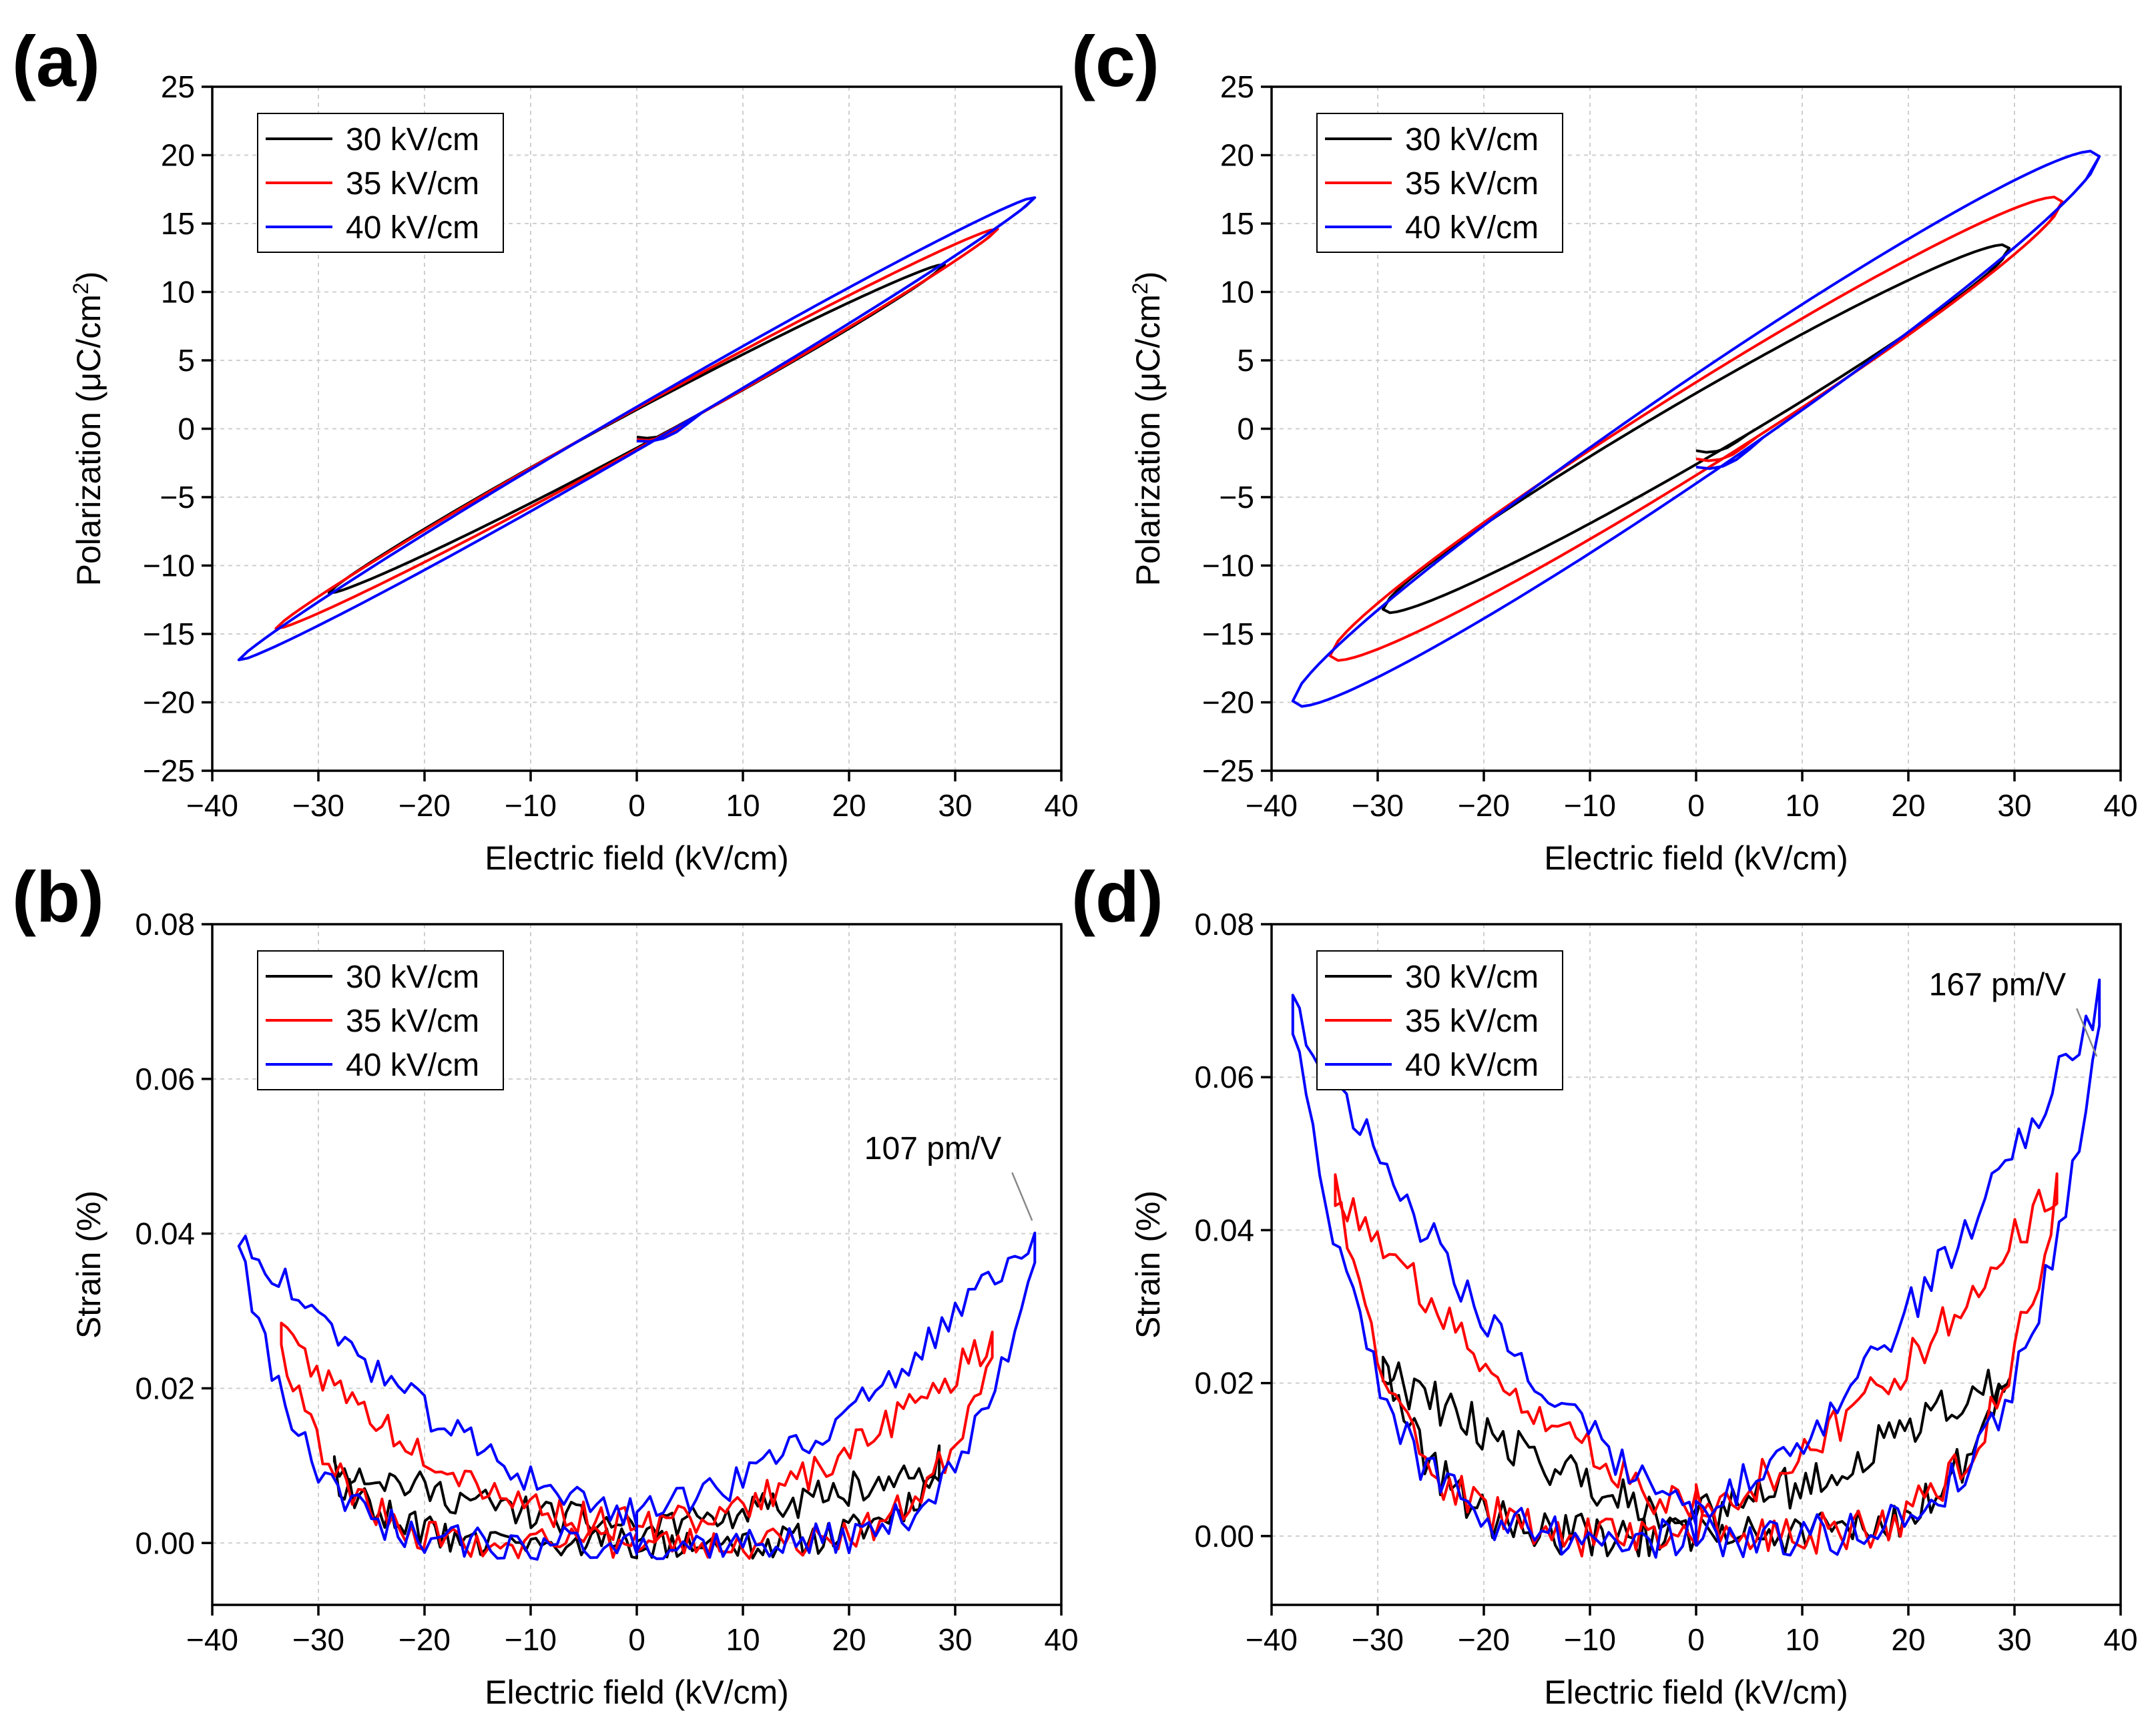  I want to click on y-tick-label: 0.02, so click(1224, 1383).